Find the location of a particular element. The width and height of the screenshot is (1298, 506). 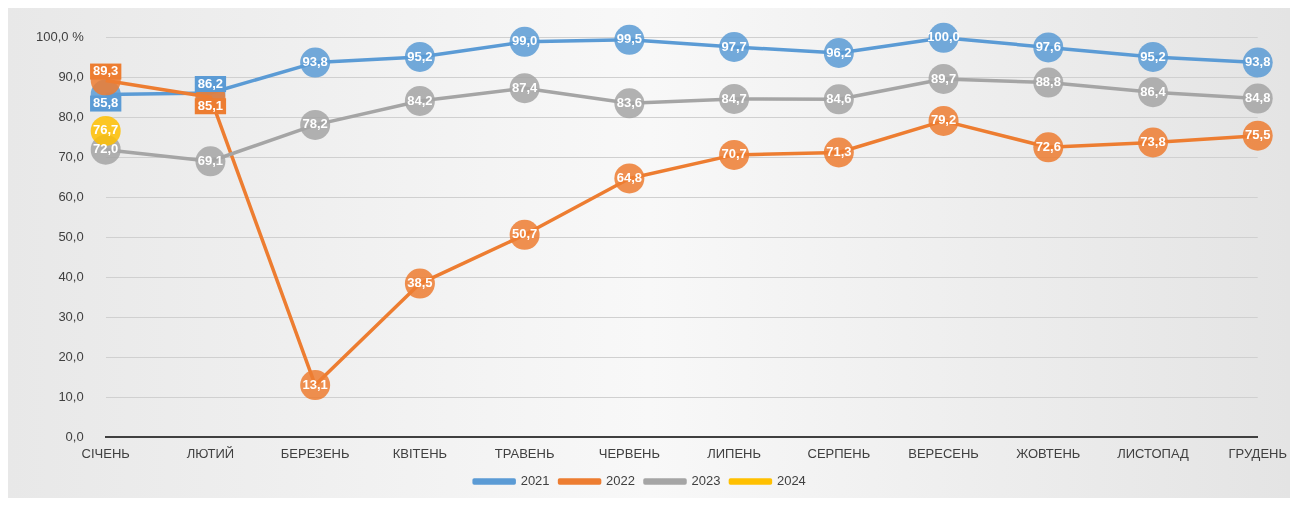

data-label: 84,2 is located at coordinates (420, 100).